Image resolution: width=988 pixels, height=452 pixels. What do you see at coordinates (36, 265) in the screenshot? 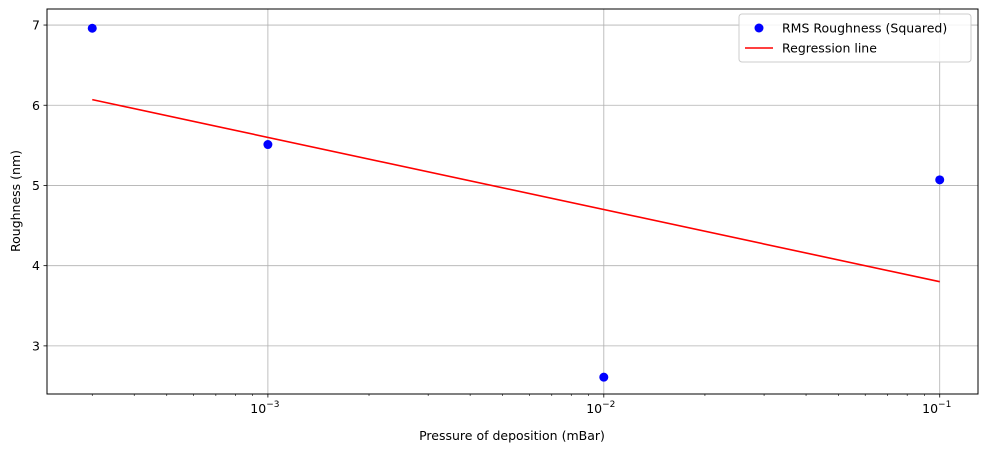
I see `y-tick-label: 4` at bounding box center [36, 265].